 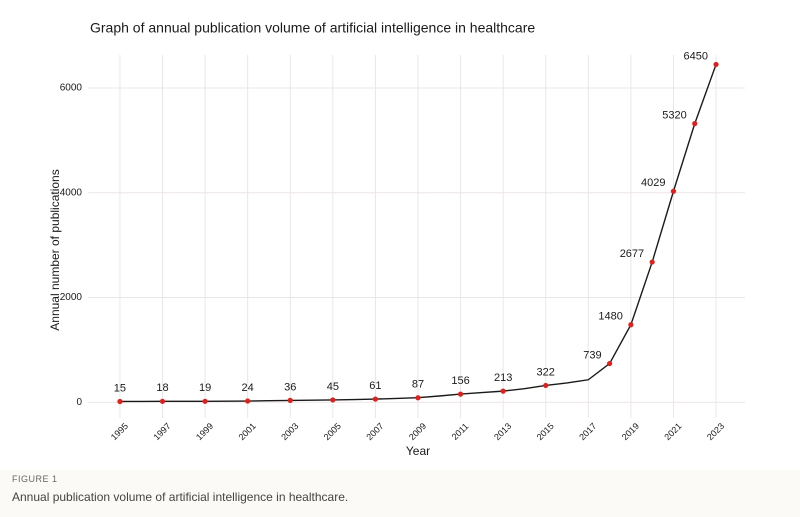 What do you see at coordinates (79, 402) in the screenshot?
I see `y-tick-label: 0` at bounding box center [79, 402].